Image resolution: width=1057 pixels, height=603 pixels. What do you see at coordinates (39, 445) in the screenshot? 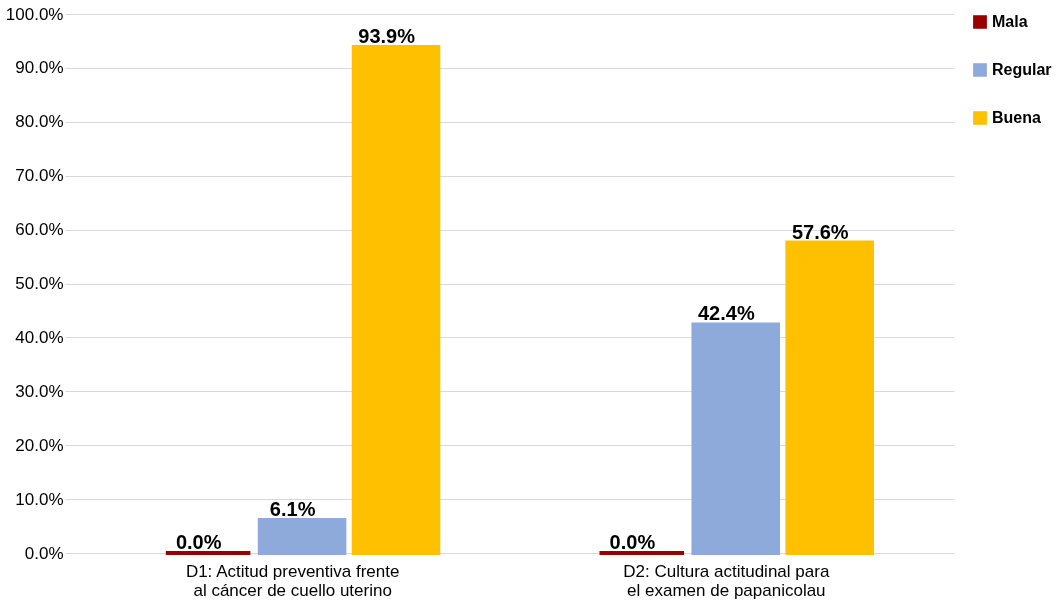
I see `y-tick-label: 20.0%` at bounding box center [39, 445].